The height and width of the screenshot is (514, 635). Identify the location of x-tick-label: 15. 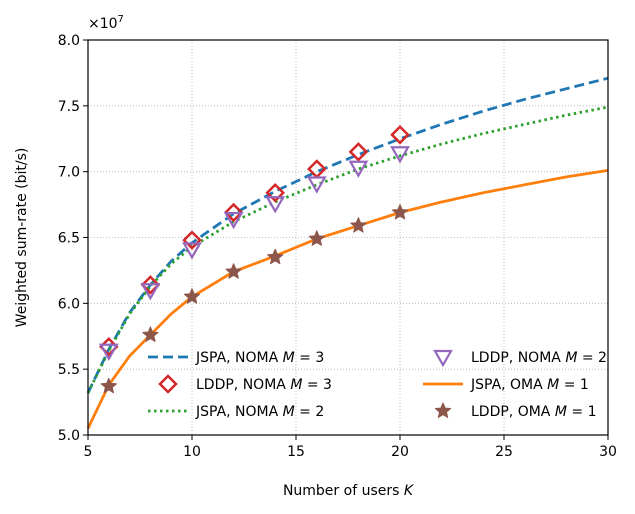
(296, 452).